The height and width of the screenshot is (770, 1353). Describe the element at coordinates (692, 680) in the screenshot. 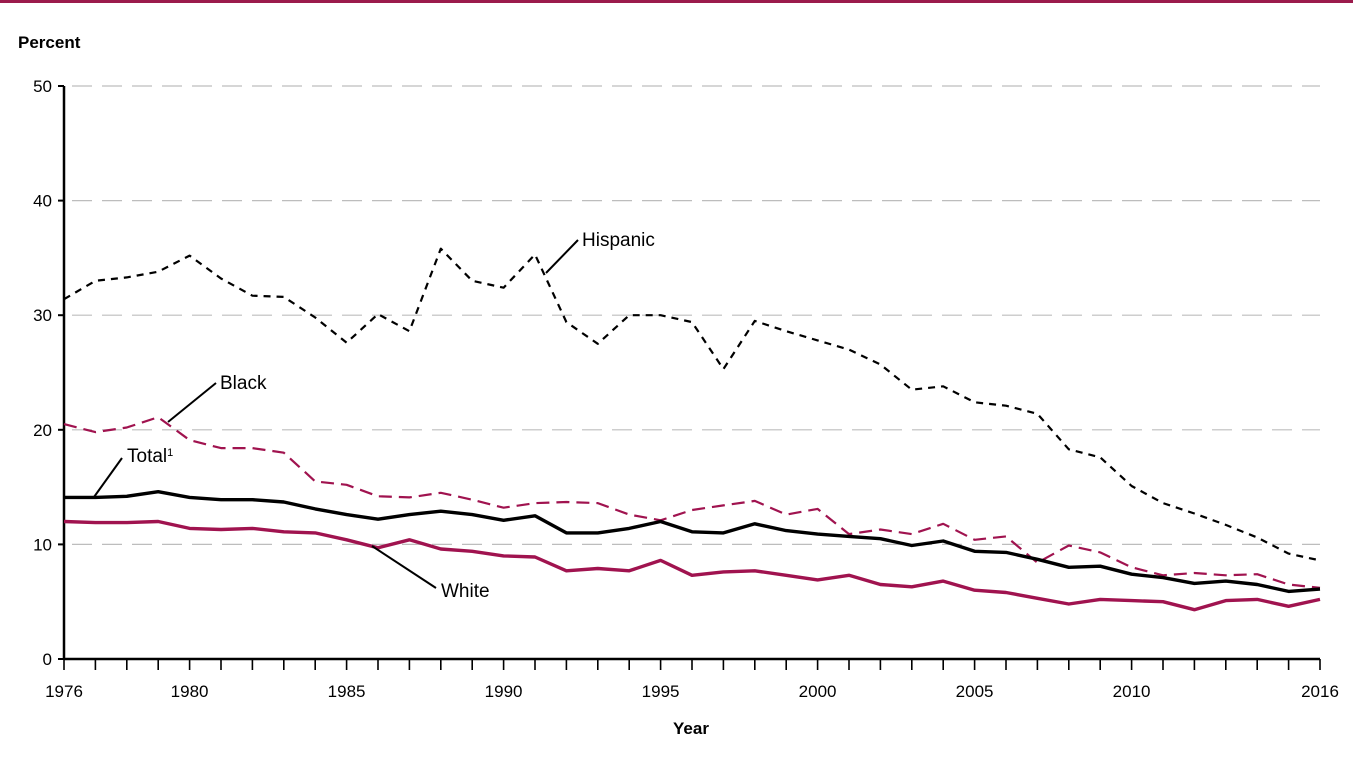

I see `x-ticks: 1976 1980 1985 1990 1995 2000 2005 2010 2016` at that location.